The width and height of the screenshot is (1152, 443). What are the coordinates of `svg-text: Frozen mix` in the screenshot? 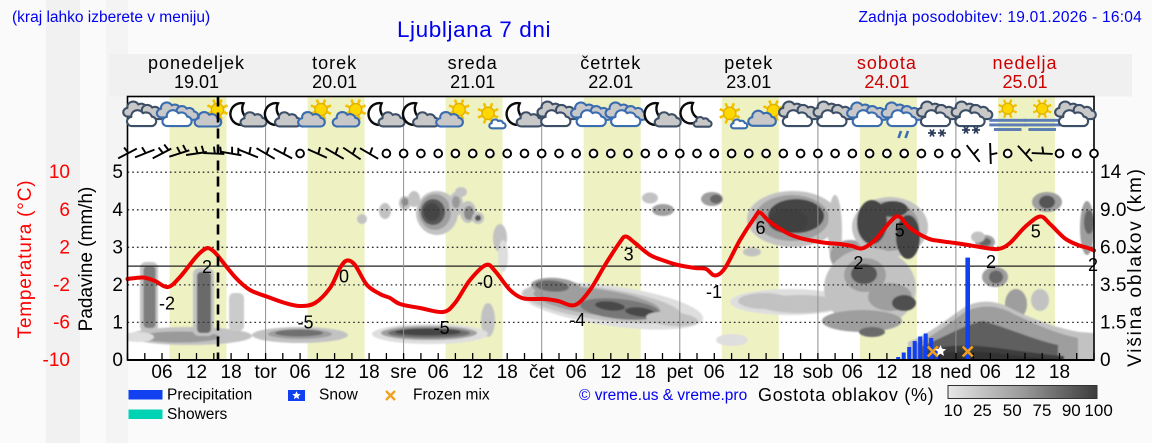 It's located at (451, 395).